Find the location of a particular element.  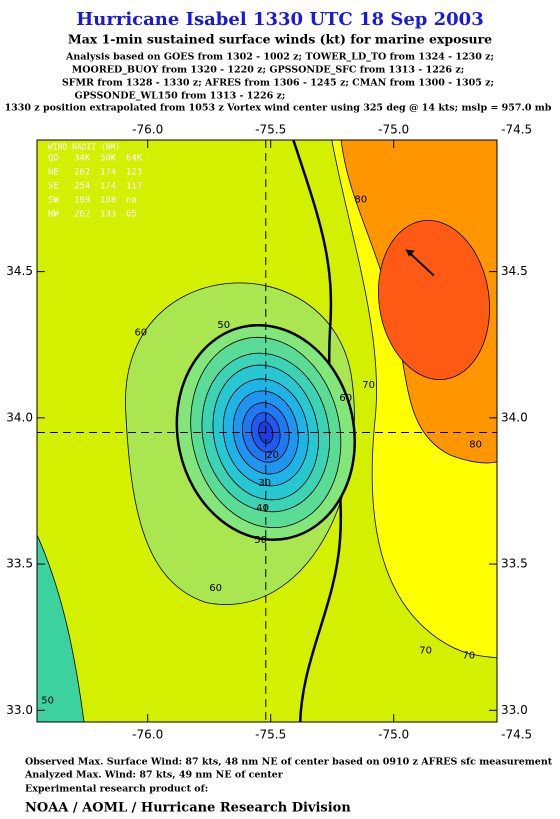

footer-line: Experimental research product of: is located at coordinates (116, 789).